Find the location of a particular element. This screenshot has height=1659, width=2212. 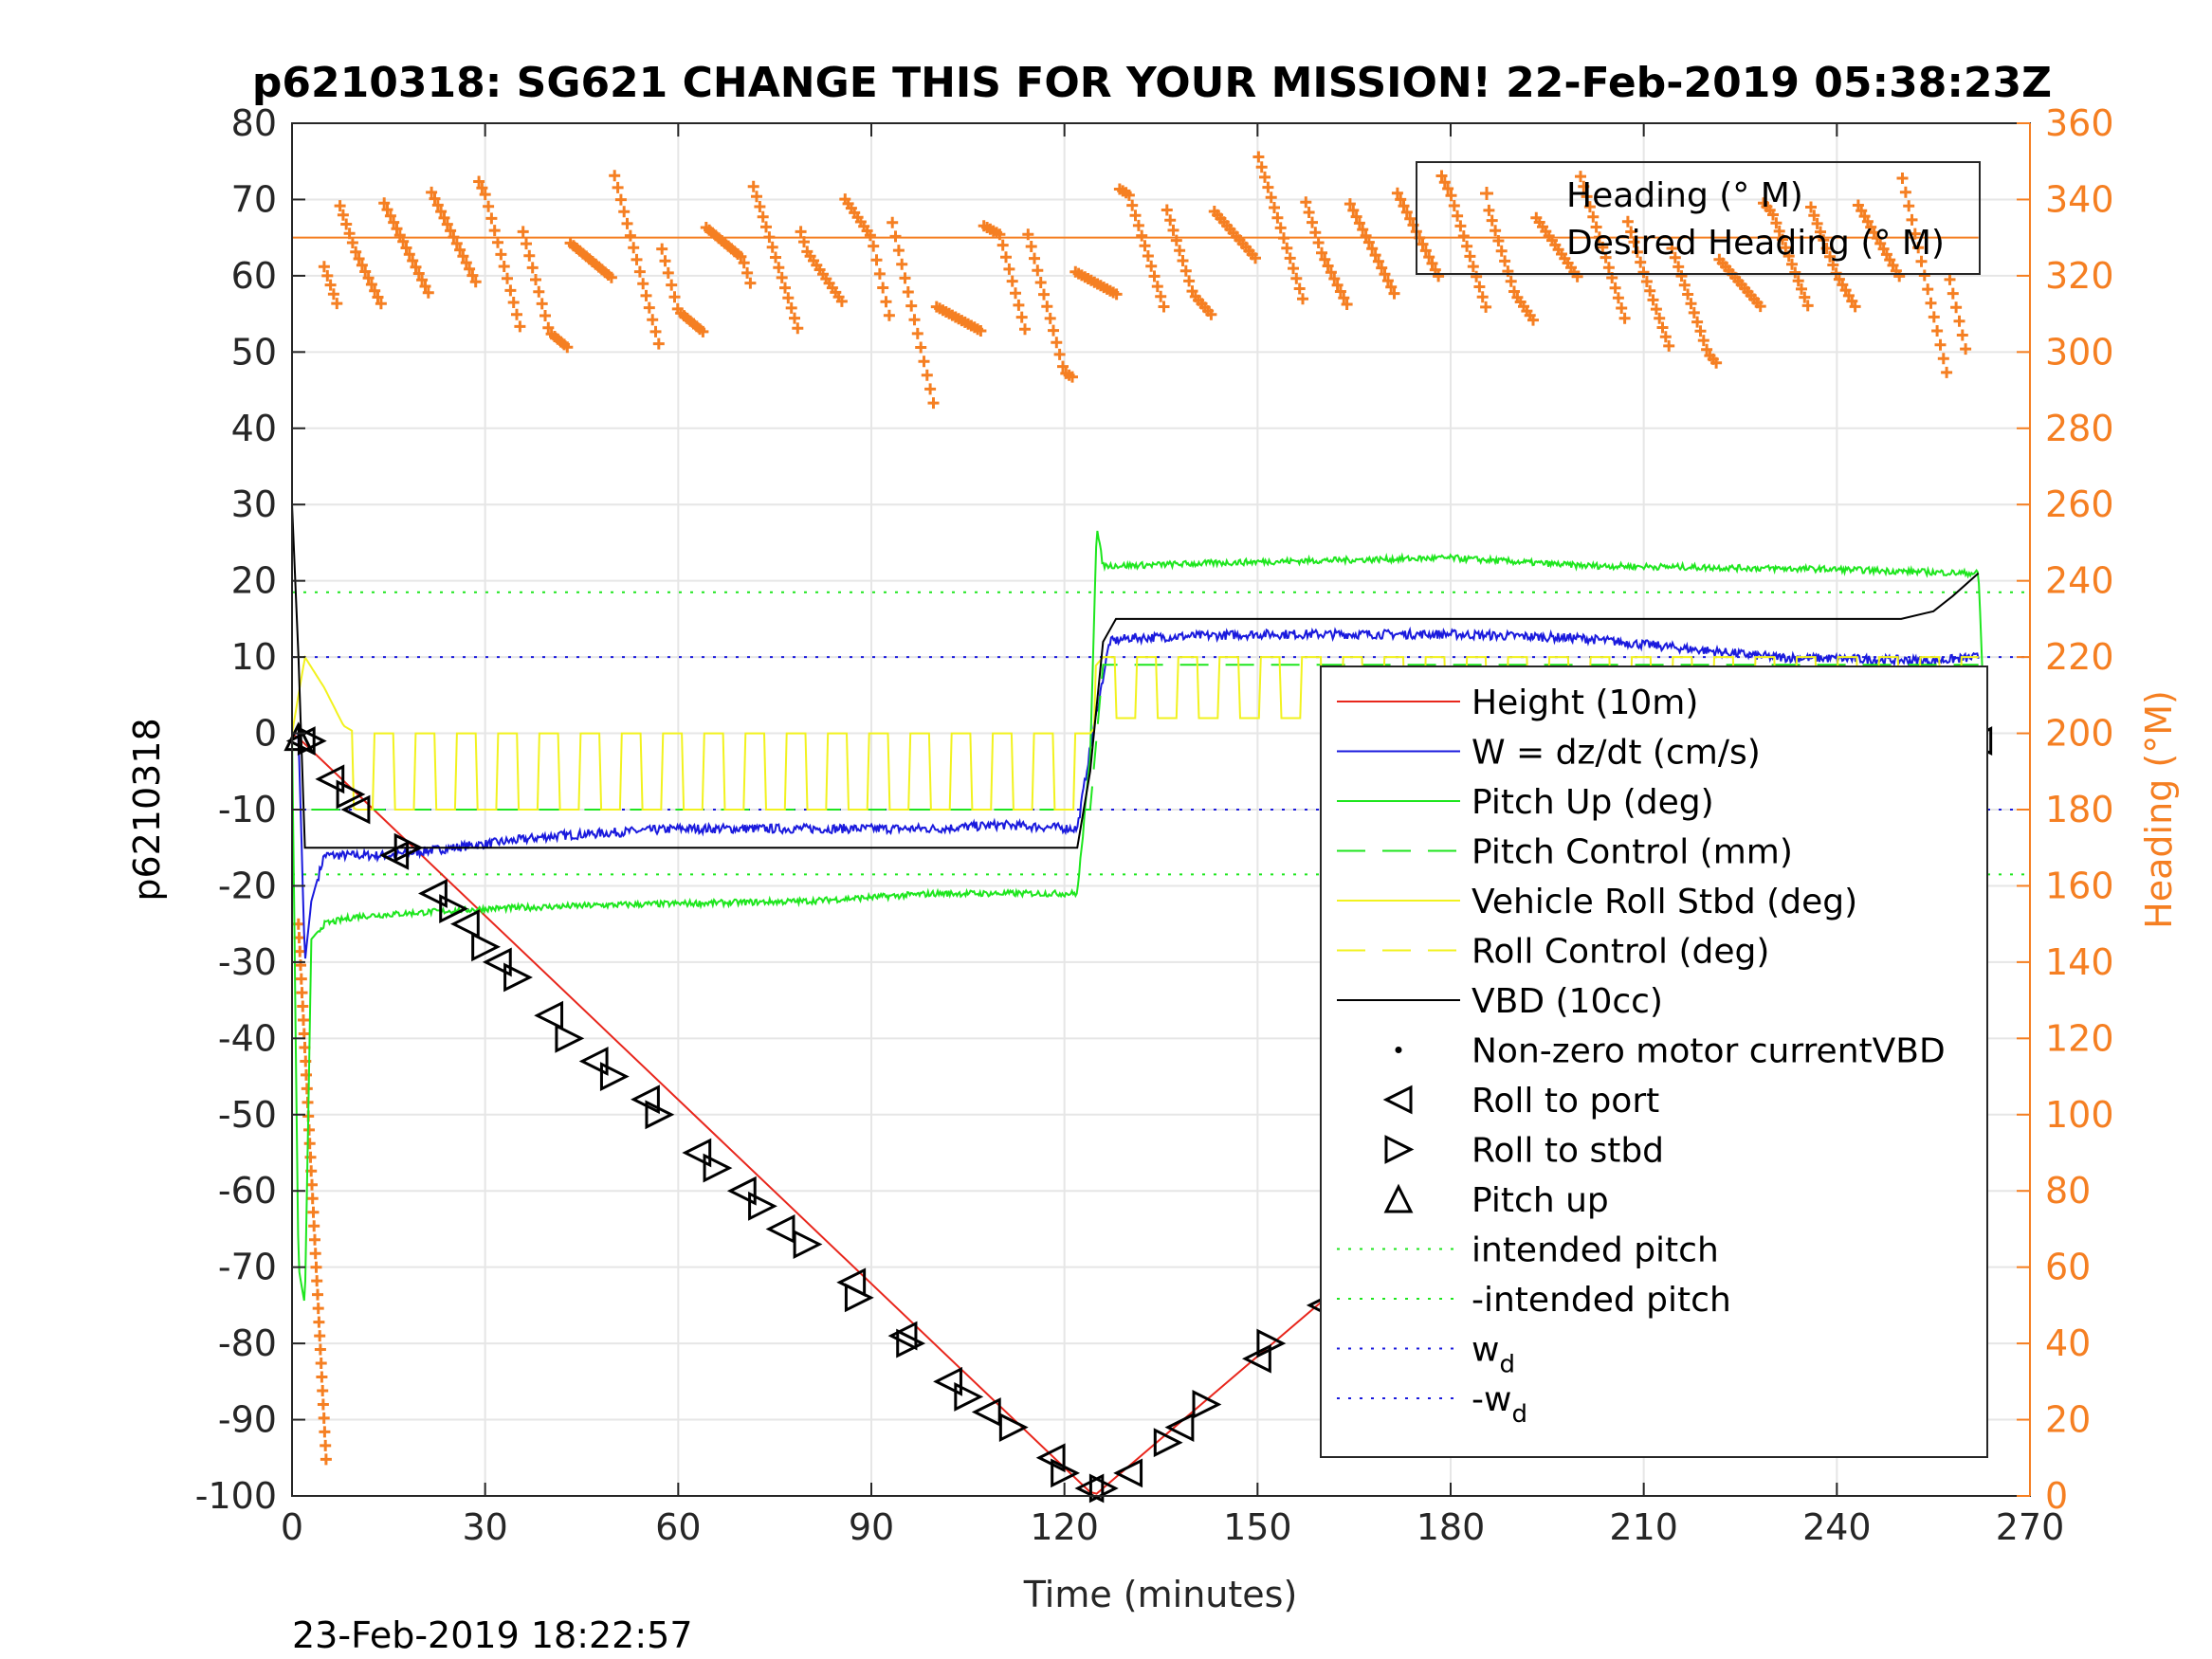

y-tick-label: -40 is located at coordinates (247, 1038).